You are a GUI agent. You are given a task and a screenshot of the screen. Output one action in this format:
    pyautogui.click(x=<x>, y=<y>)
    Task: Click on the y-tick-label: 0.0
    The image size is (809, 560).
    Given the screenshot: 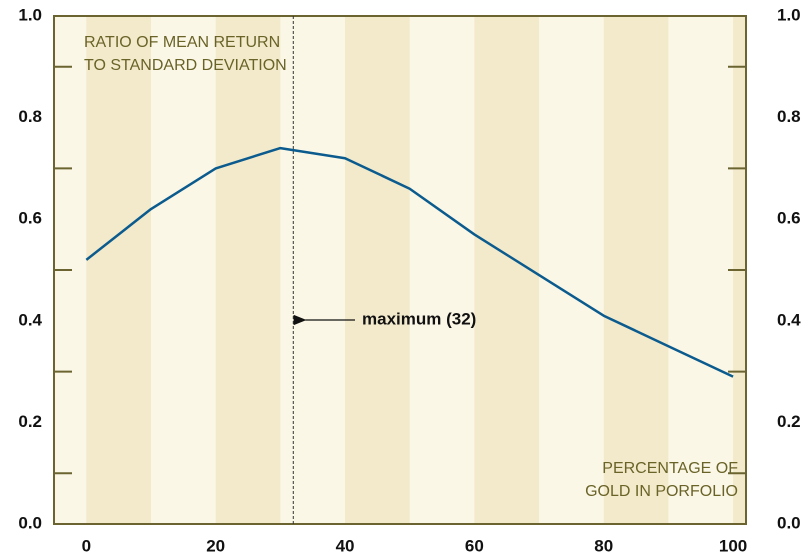 What is the action you would take?
    pyautogui.click(x=30, y=522)
    